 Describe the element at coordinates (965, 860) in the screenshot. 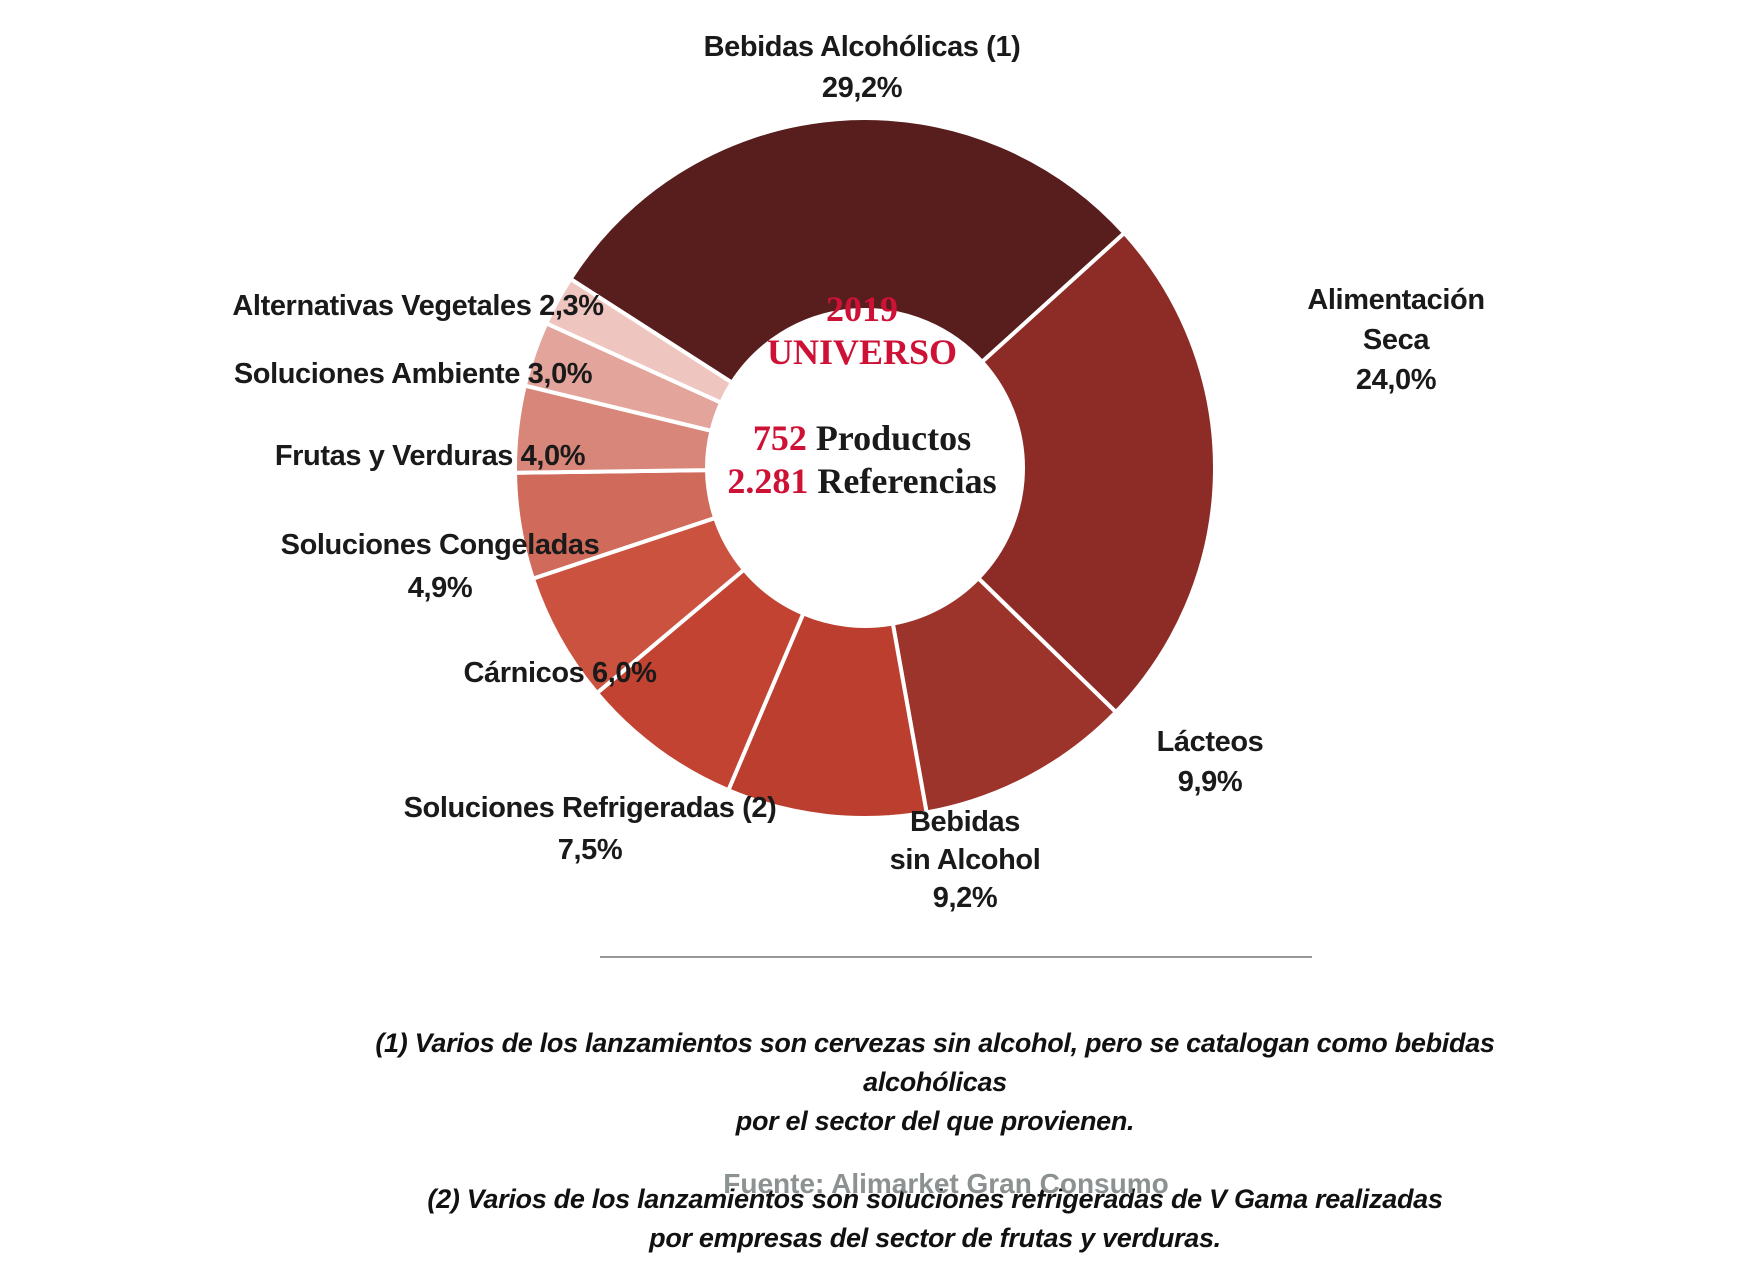

I see `slice-label-bebidas-sin-alcohol: Bebidas sin Alcohol 9,2%` at that location.